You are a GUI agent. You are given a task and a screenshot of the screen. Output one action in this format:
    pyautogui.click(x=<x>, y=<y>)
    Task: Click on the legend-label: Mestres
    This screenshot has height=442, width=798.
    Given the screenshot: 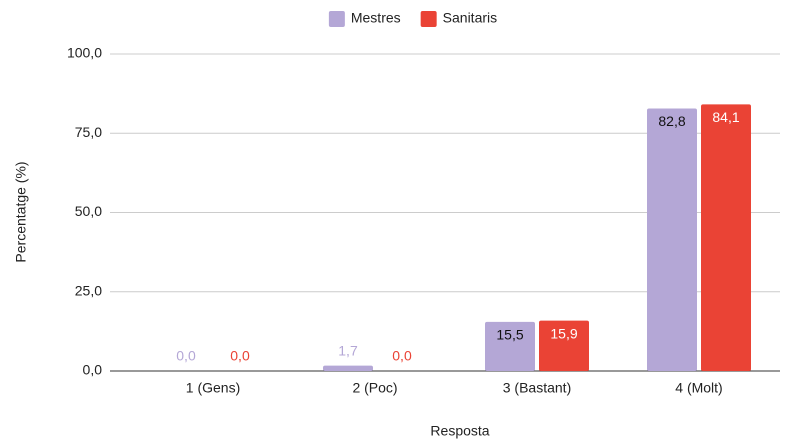 What is the action you would take?
    pyautogui.click(x=376, y=18)
    